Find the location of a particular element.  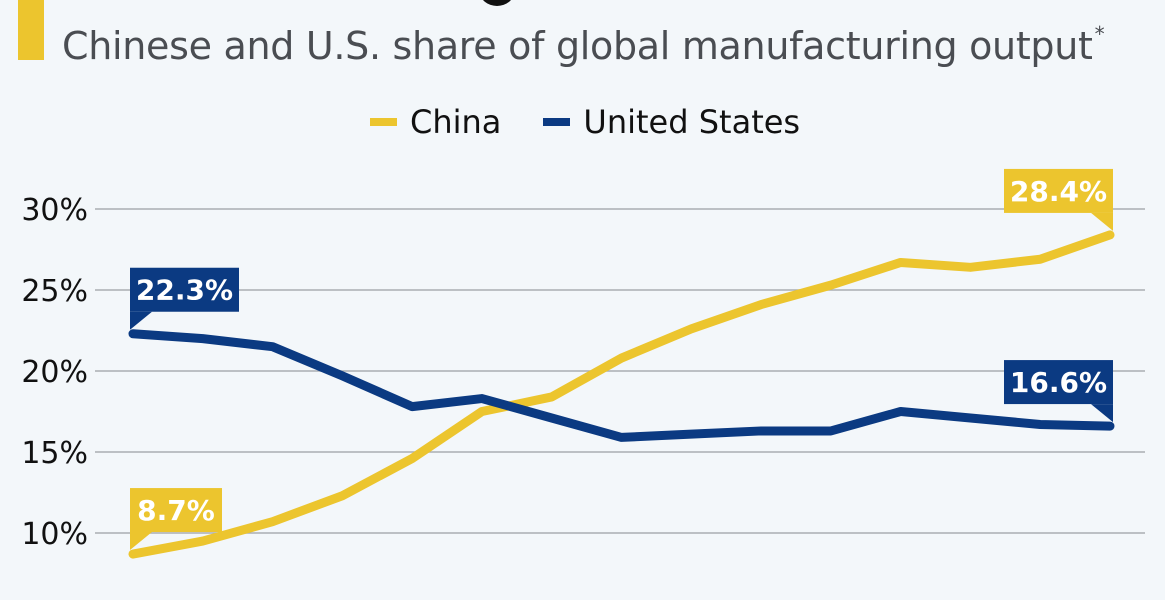

y-axis-ticks: 10% 15% 20% 25% 30% is located at coordinates (54, 372).